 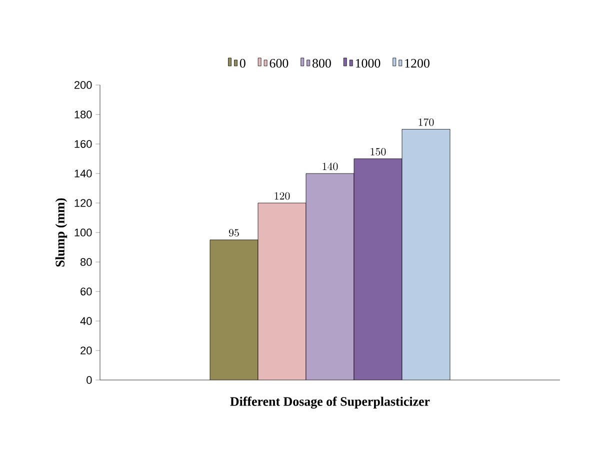 I want to click on y-tick-label: 0, so click(x=89, y=380).